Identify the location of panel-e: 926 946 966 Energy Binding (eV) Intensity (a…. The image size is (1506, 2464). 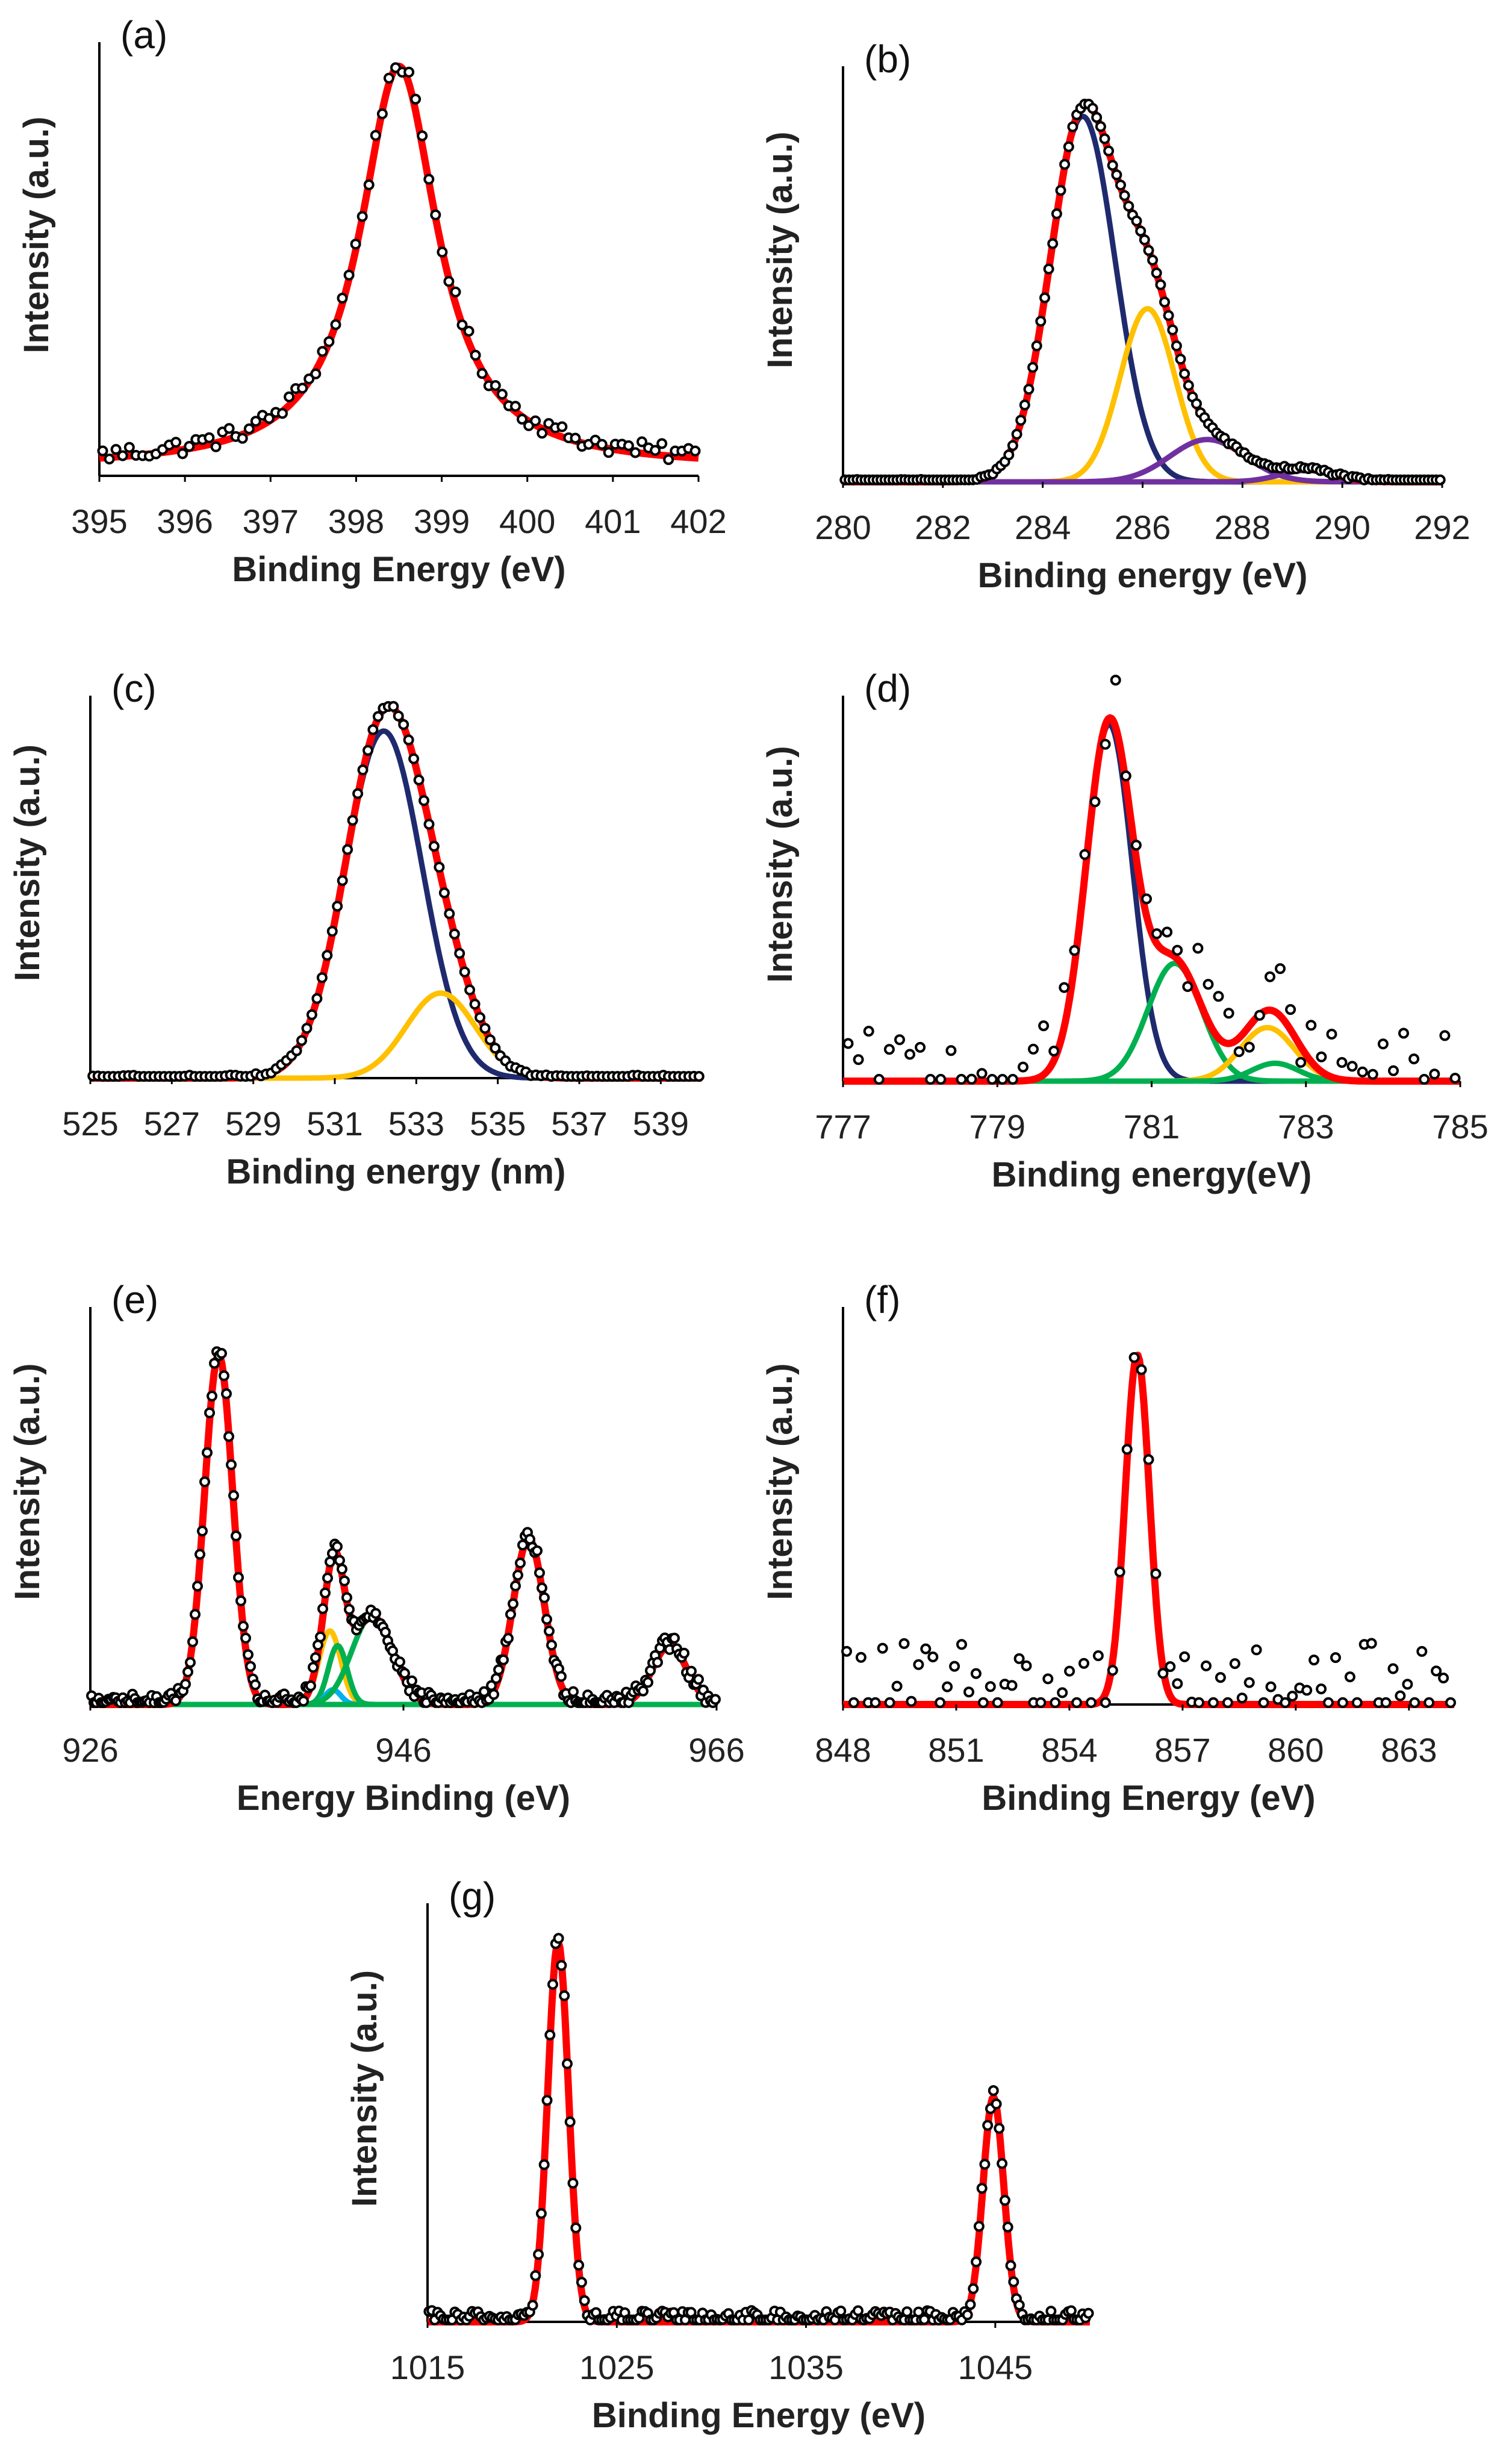
(376, 1548).